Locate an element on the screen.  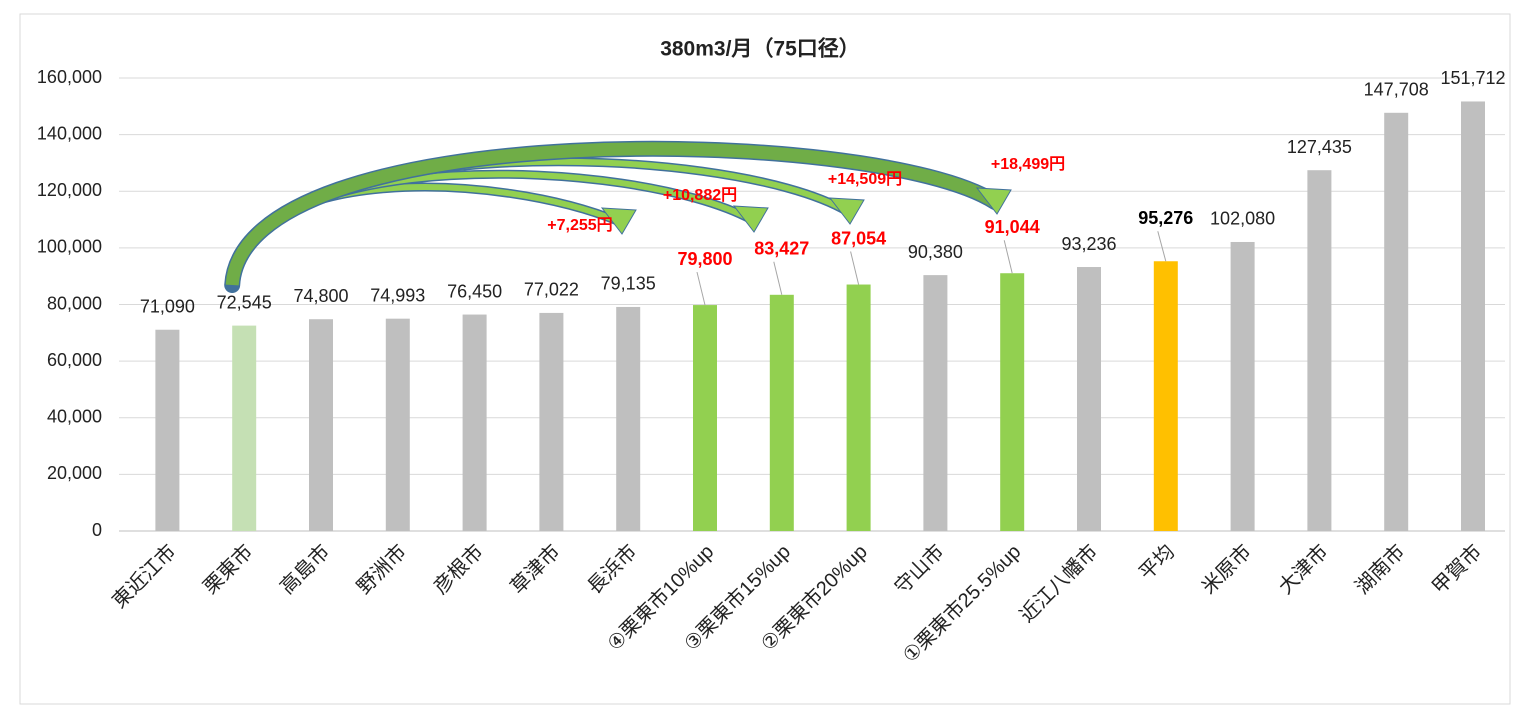
value-label: 72,545 is located at coordinates (244, 302).